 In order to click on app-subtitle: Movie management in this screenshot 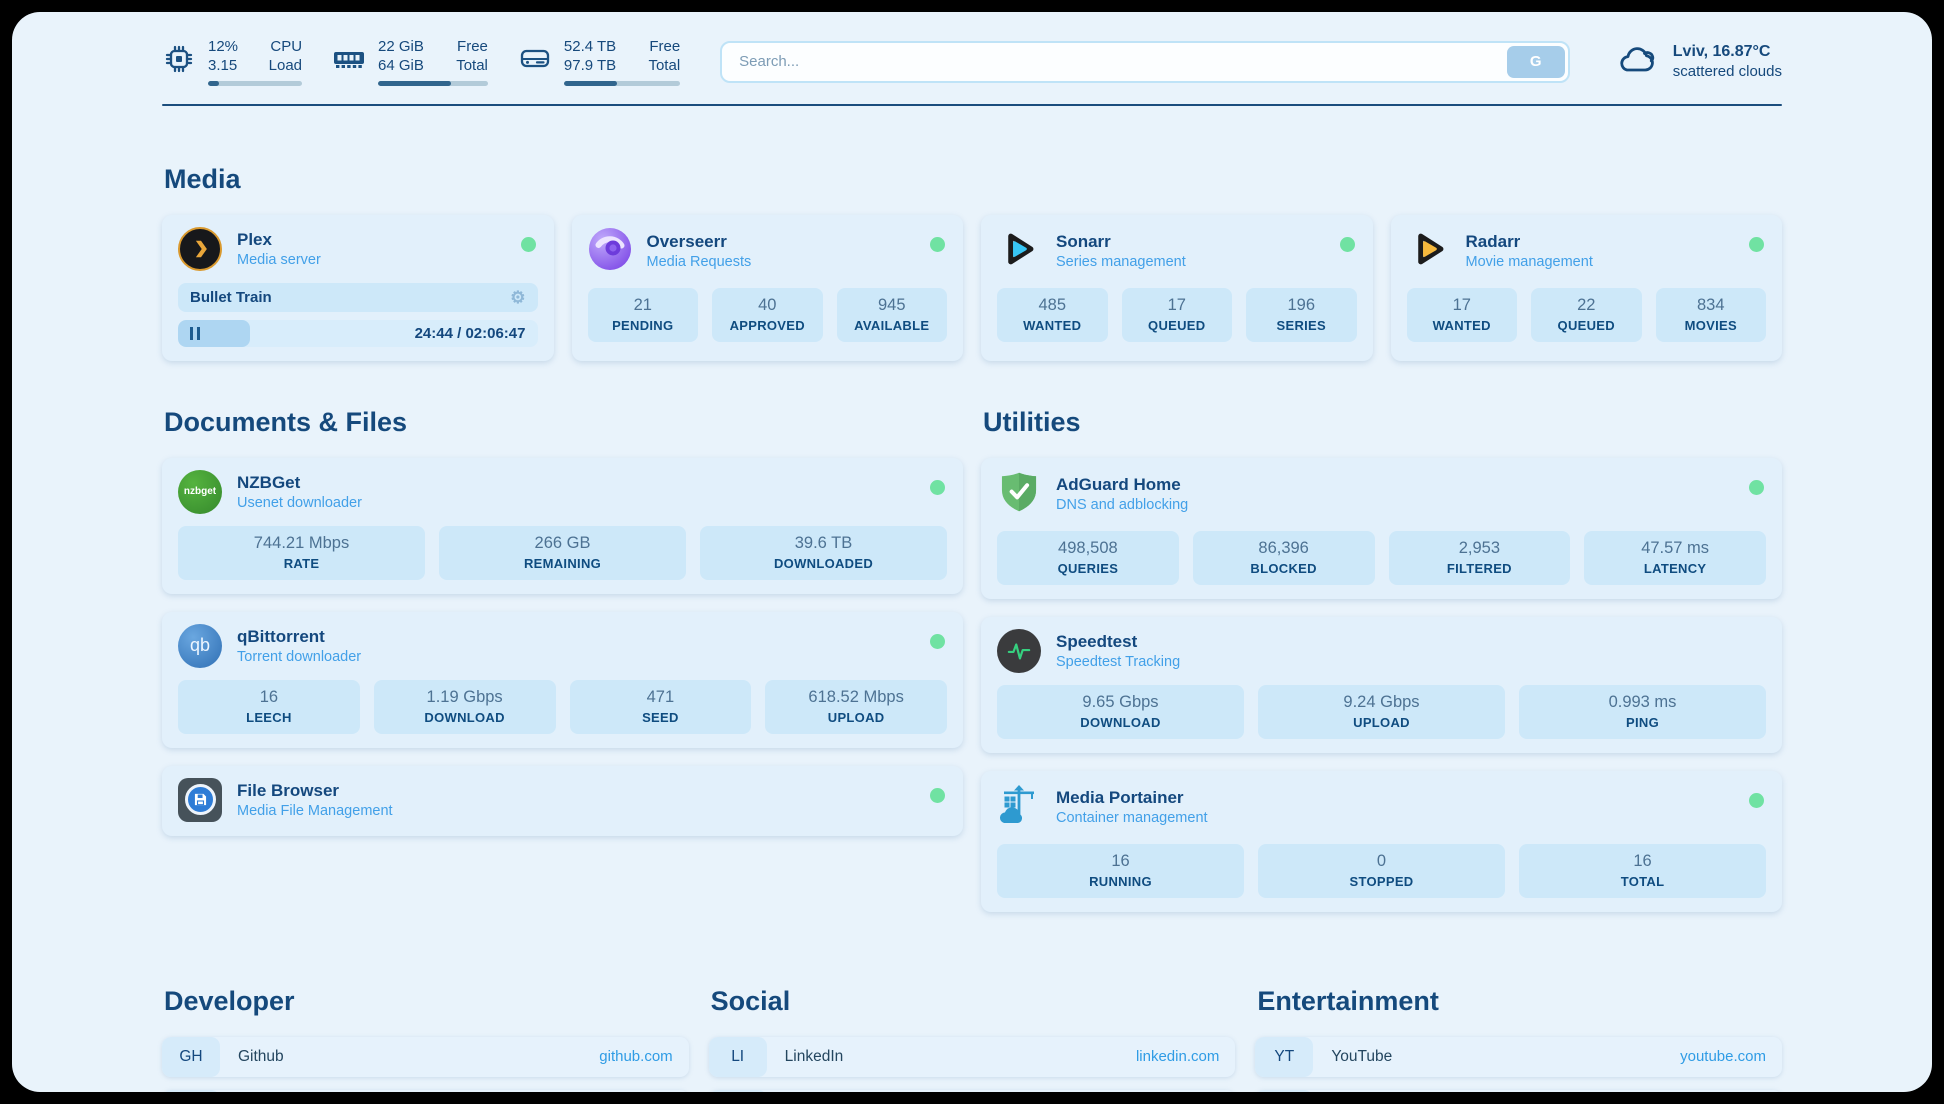, I will do `click(1529, 262)`.